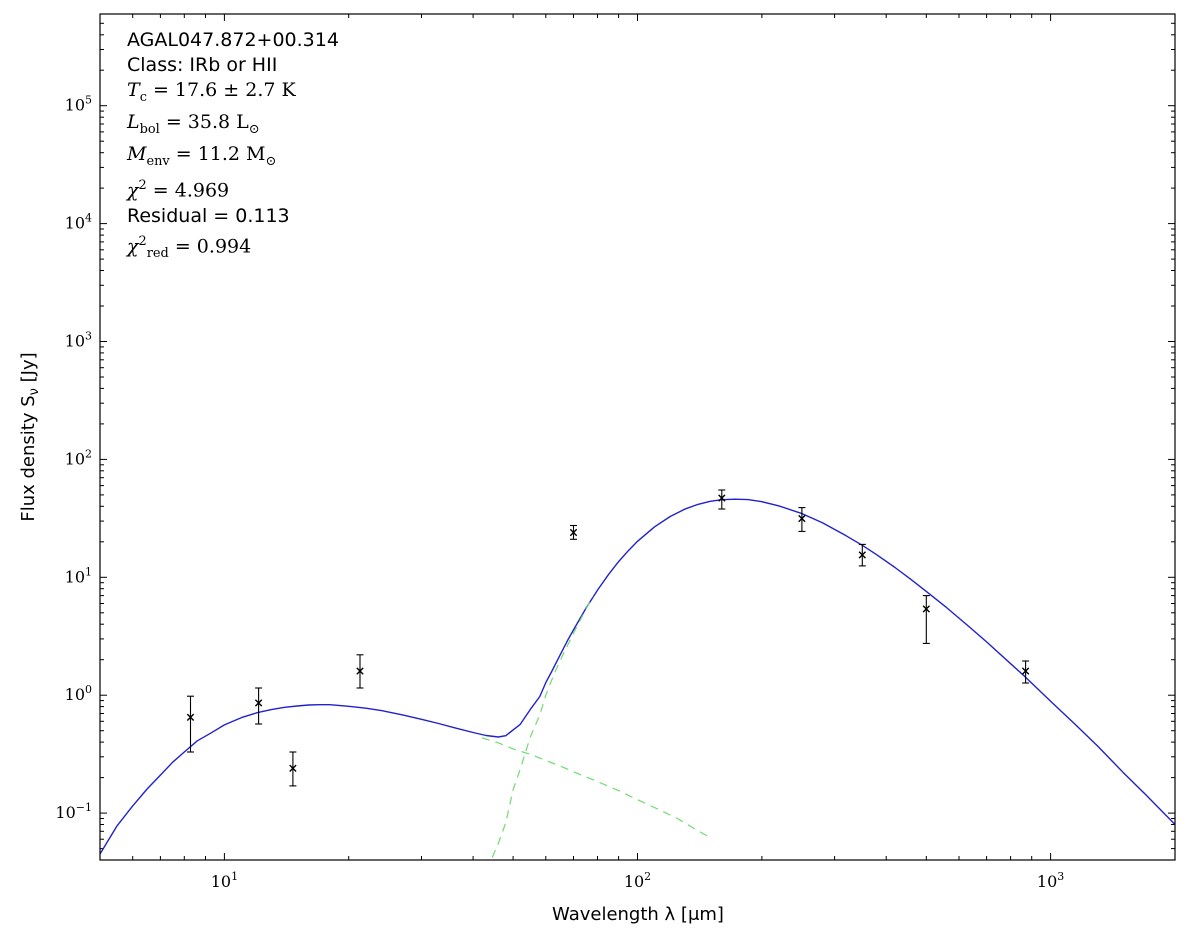 This screenshot has width=1200, height=933. I want to click on svg-text: 10⁵, so click(78, 104).